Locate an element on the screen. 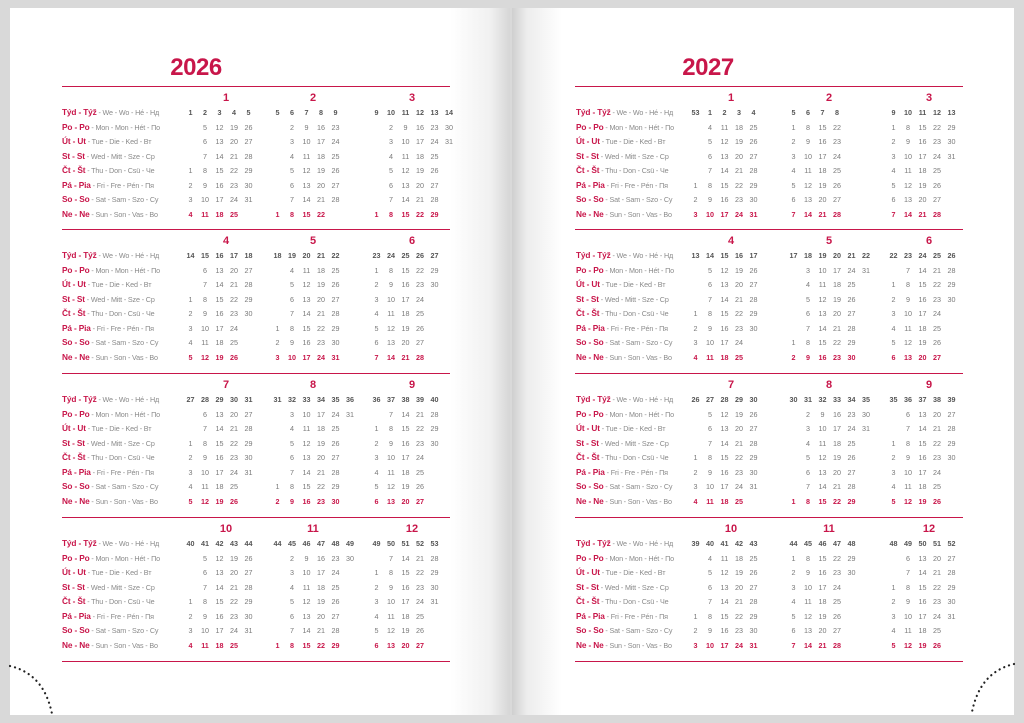  sunday-date: 21 is located at coordinates (822, 645).